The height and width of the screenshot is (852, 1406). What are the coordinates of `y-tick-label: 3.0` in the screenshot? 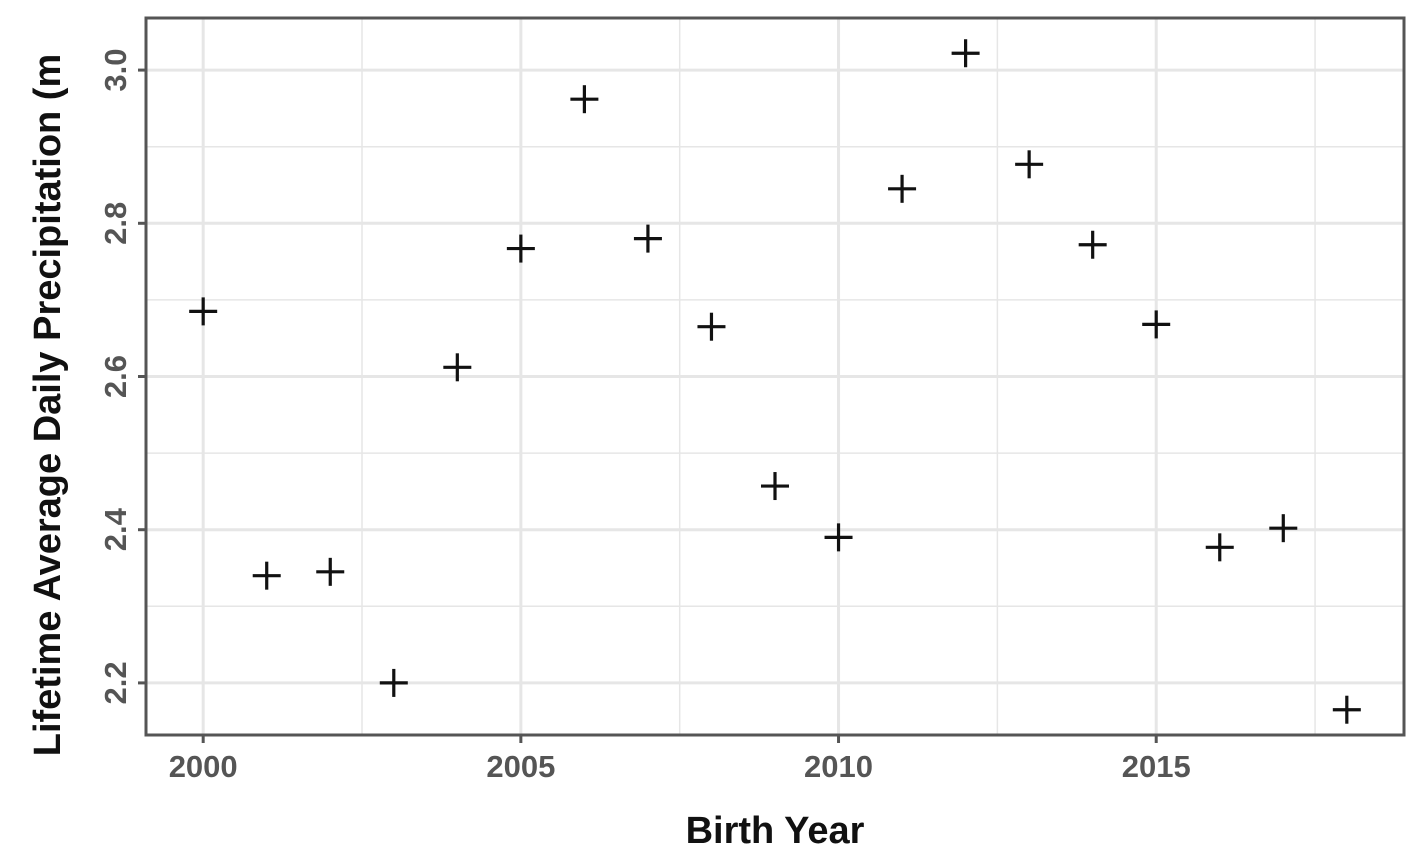 It's located at (115, 70).